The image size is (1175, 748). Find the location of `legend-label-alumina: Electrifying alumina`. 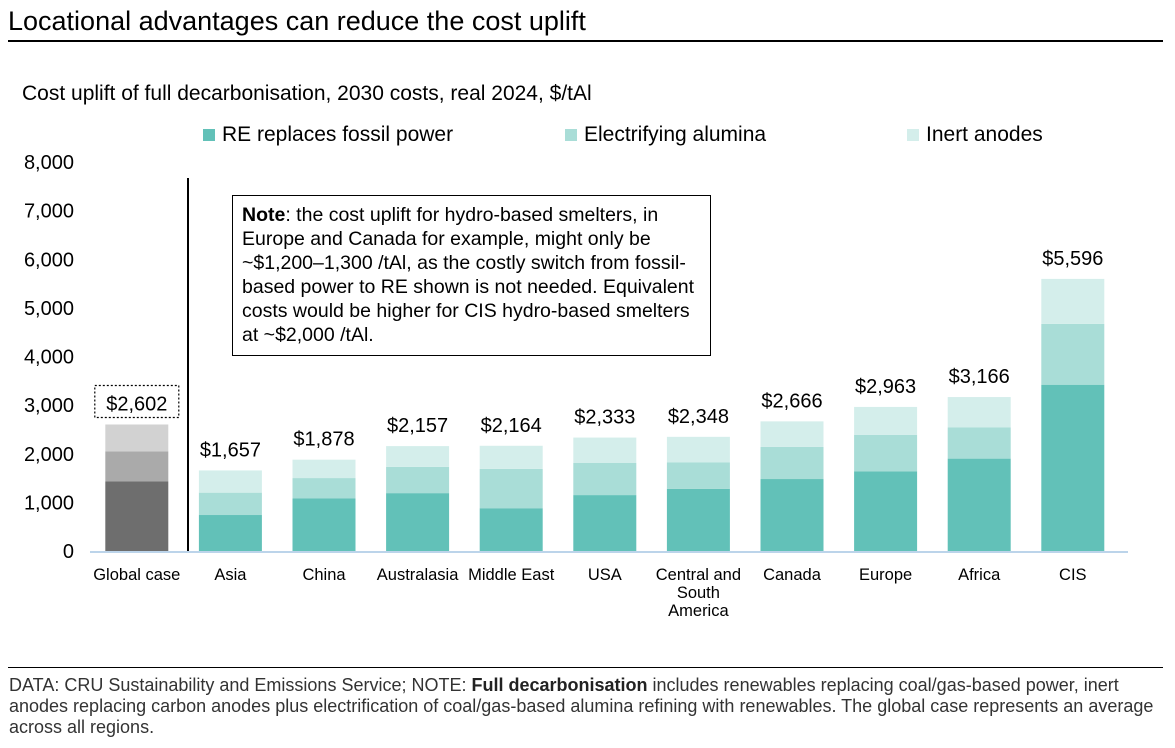

legend-label-alumina: Electrifying alumina is located at coordinates (675, 134).